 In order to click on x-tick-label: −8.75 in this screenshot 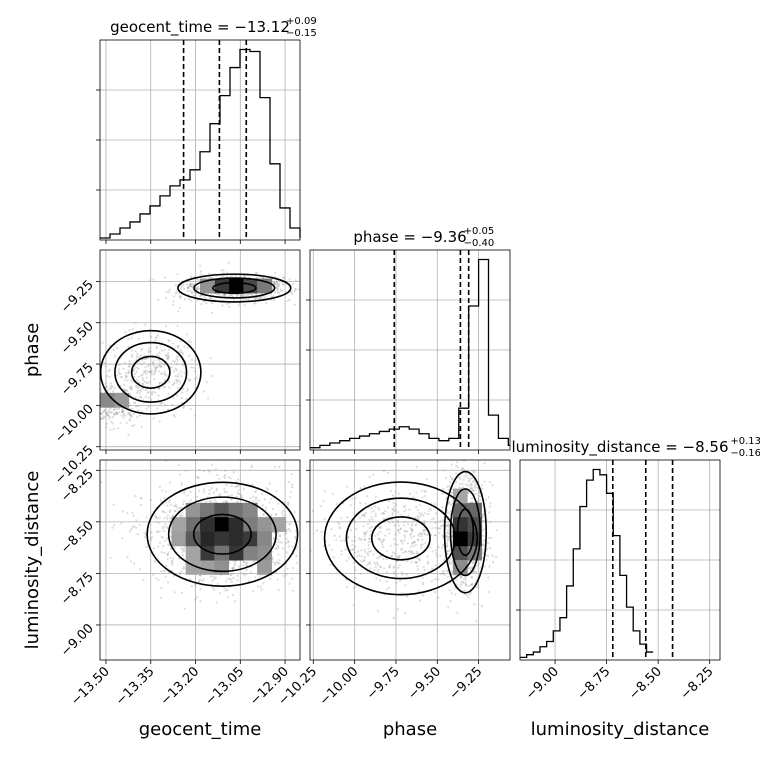, I will do `click(594, 683)`.